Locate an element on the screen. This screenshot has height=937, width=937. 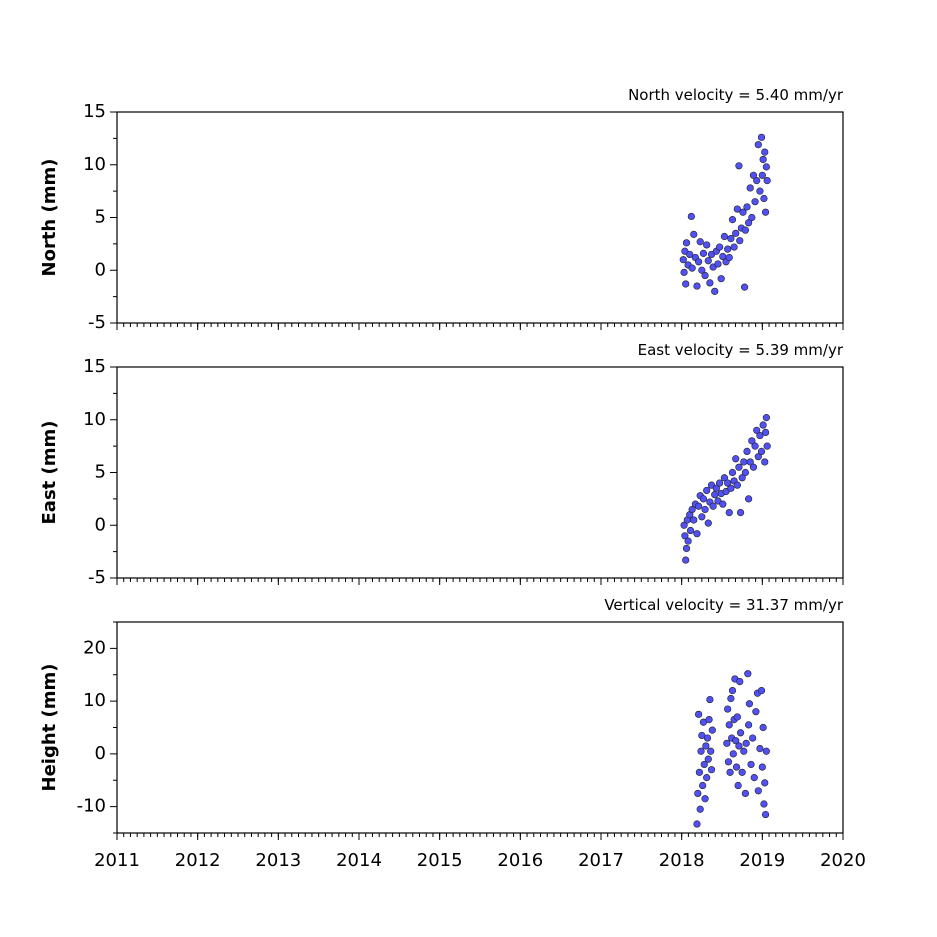
panel-title: North velocity = 5.40 mm/yr is located at coordinates (736, 95).